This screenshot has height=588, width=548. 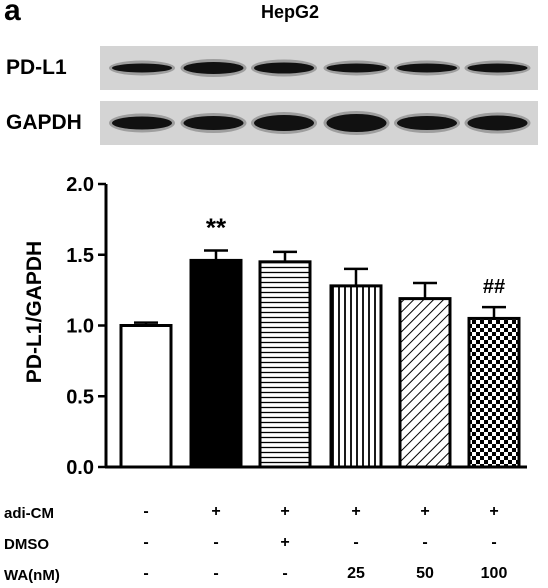 What do you see at coordinates (26, 544) in the screenshot?
I see `condition-label-dmso: DMSO` at bounding box center [26, 544].